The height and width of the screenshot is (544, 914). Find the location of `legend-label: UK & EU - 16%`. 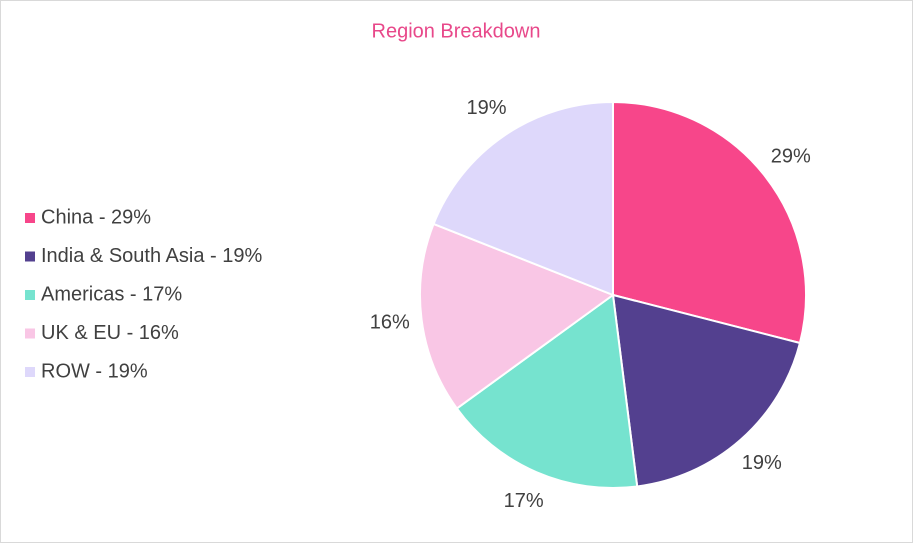

legend-label: UK & EU - 16% is located at coordinates (110, 333).